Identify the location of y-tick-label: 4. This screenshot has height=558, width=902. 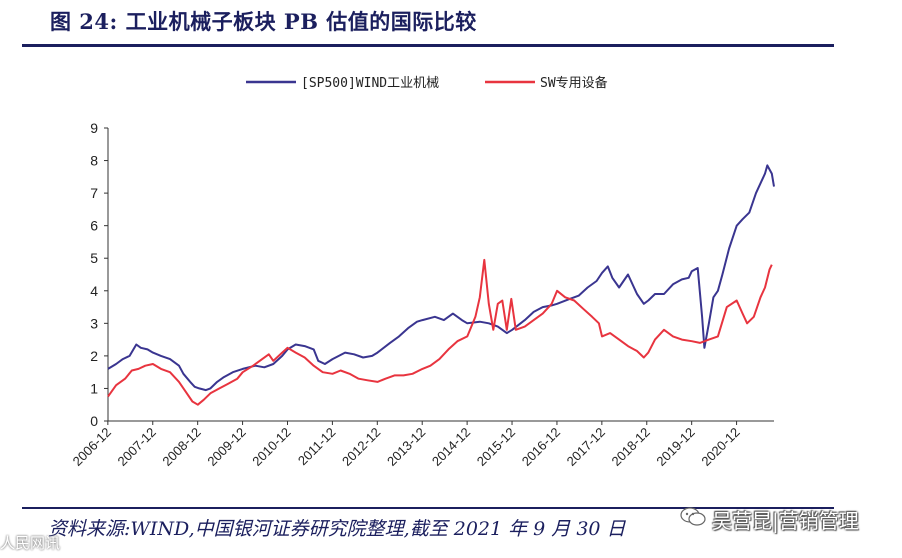
(94, 291).